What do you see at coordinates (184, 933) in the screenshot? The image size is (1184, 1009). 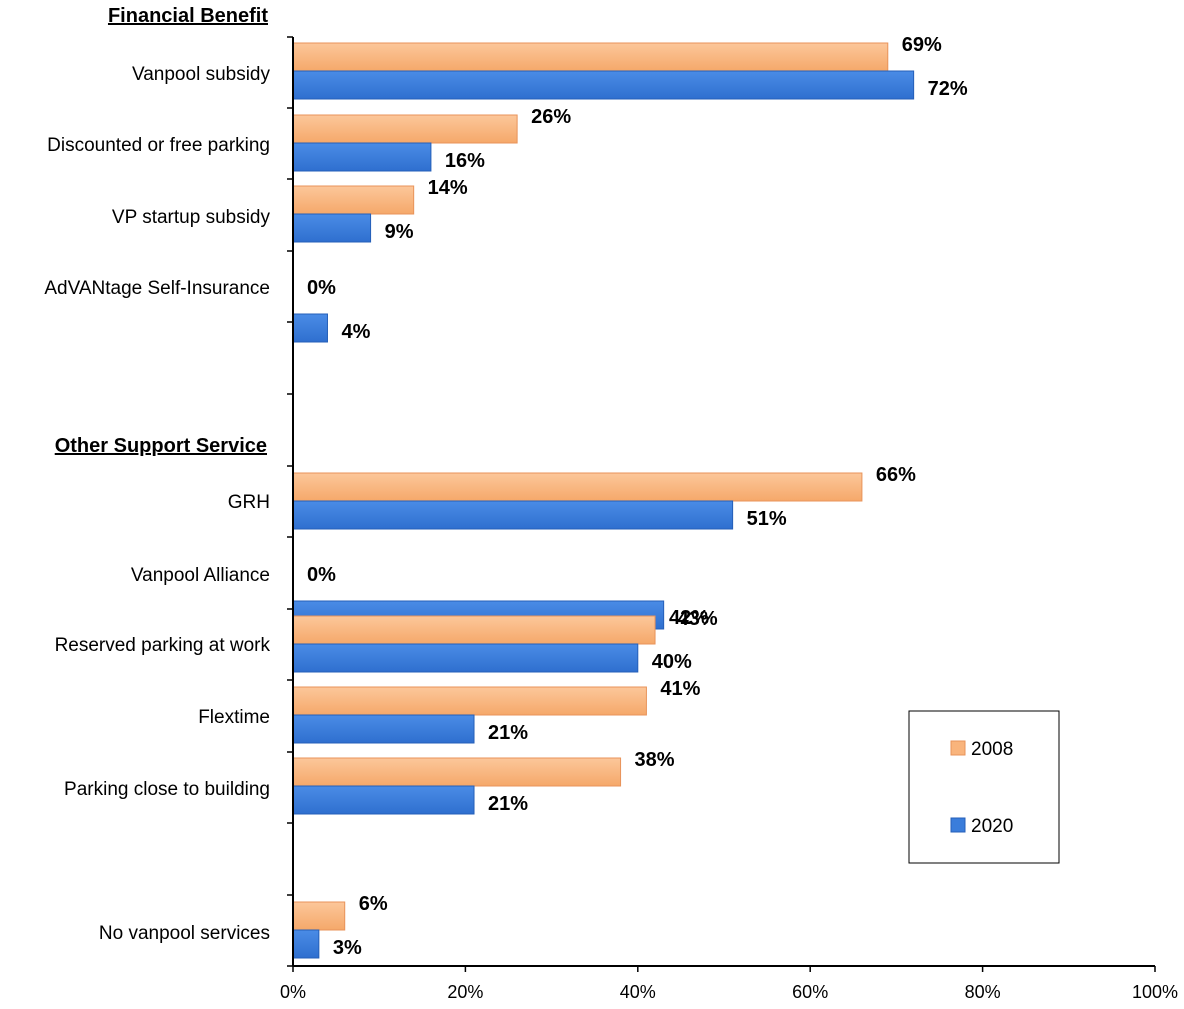 I see `category-label-no-vanpool-services: No vanpool services` at bounding box center [184, 933].